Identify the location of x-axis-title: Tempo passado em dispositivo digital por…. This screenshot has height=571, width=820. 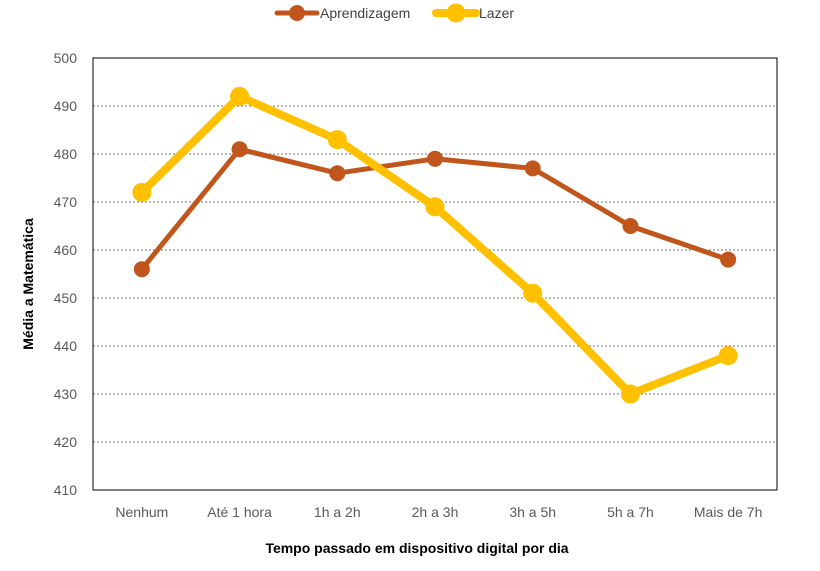
(416, 548).